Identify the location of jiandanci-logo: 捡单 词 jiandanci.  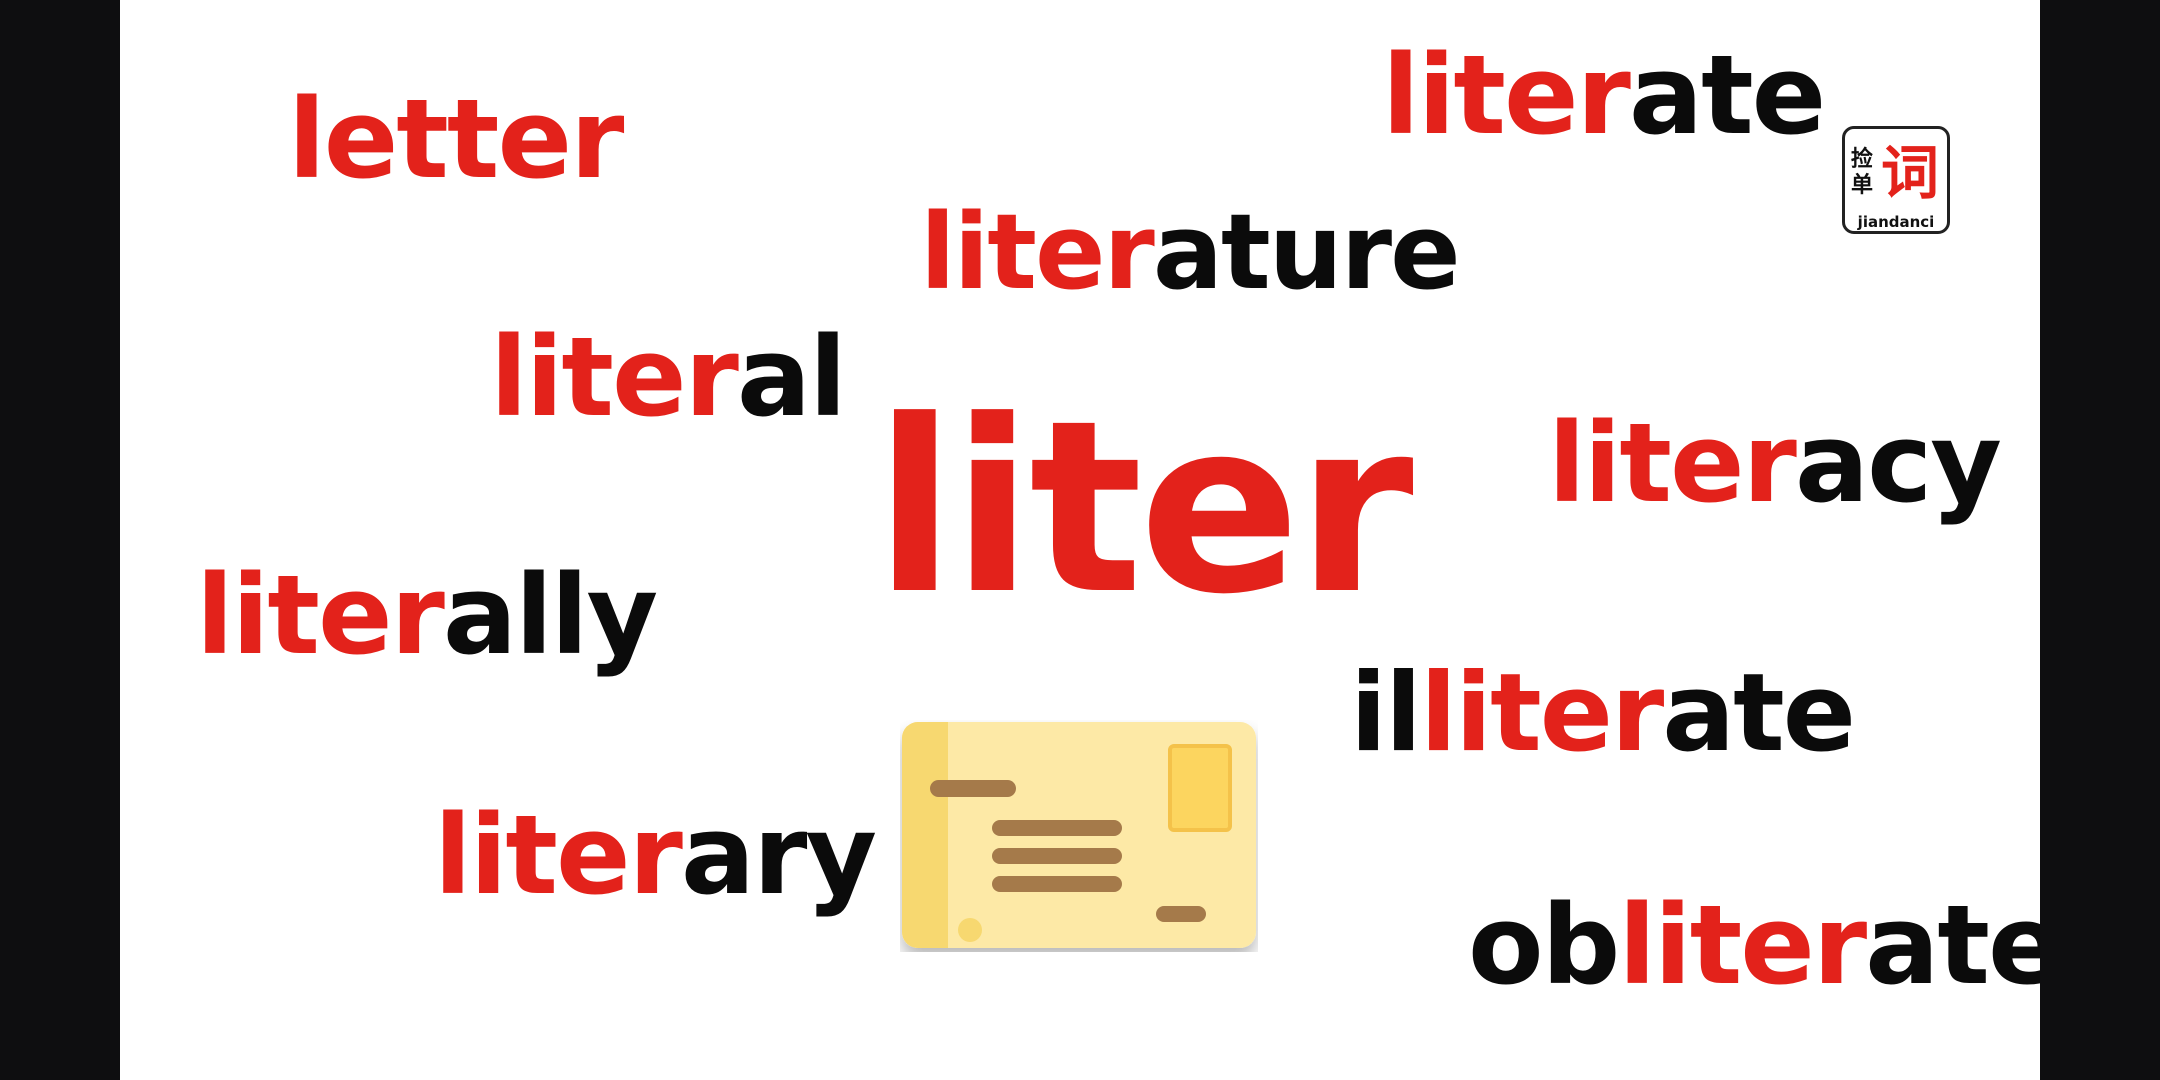
(1896, 180).